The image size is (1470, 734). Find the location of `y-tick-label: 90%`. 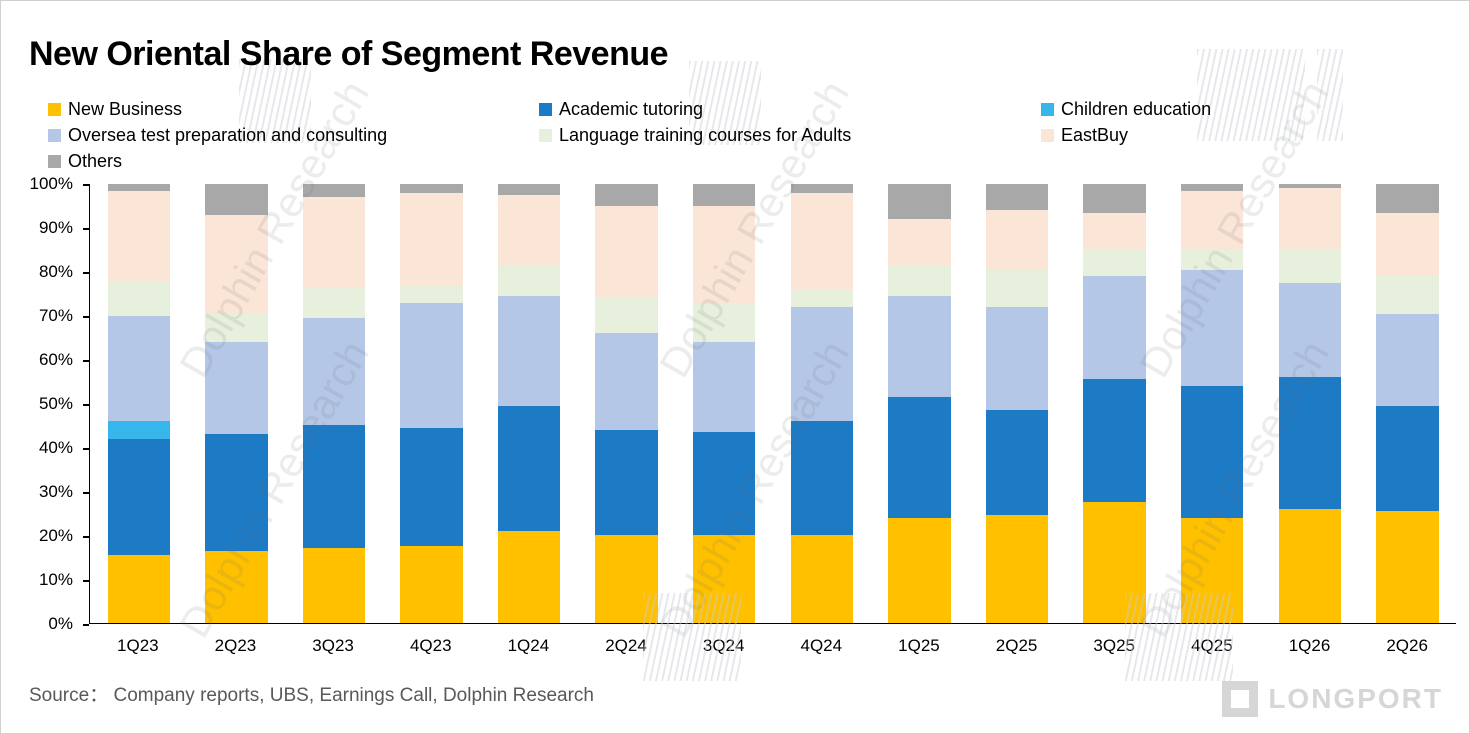

y-tick-label: 90% is located at coordinates (55, 227).